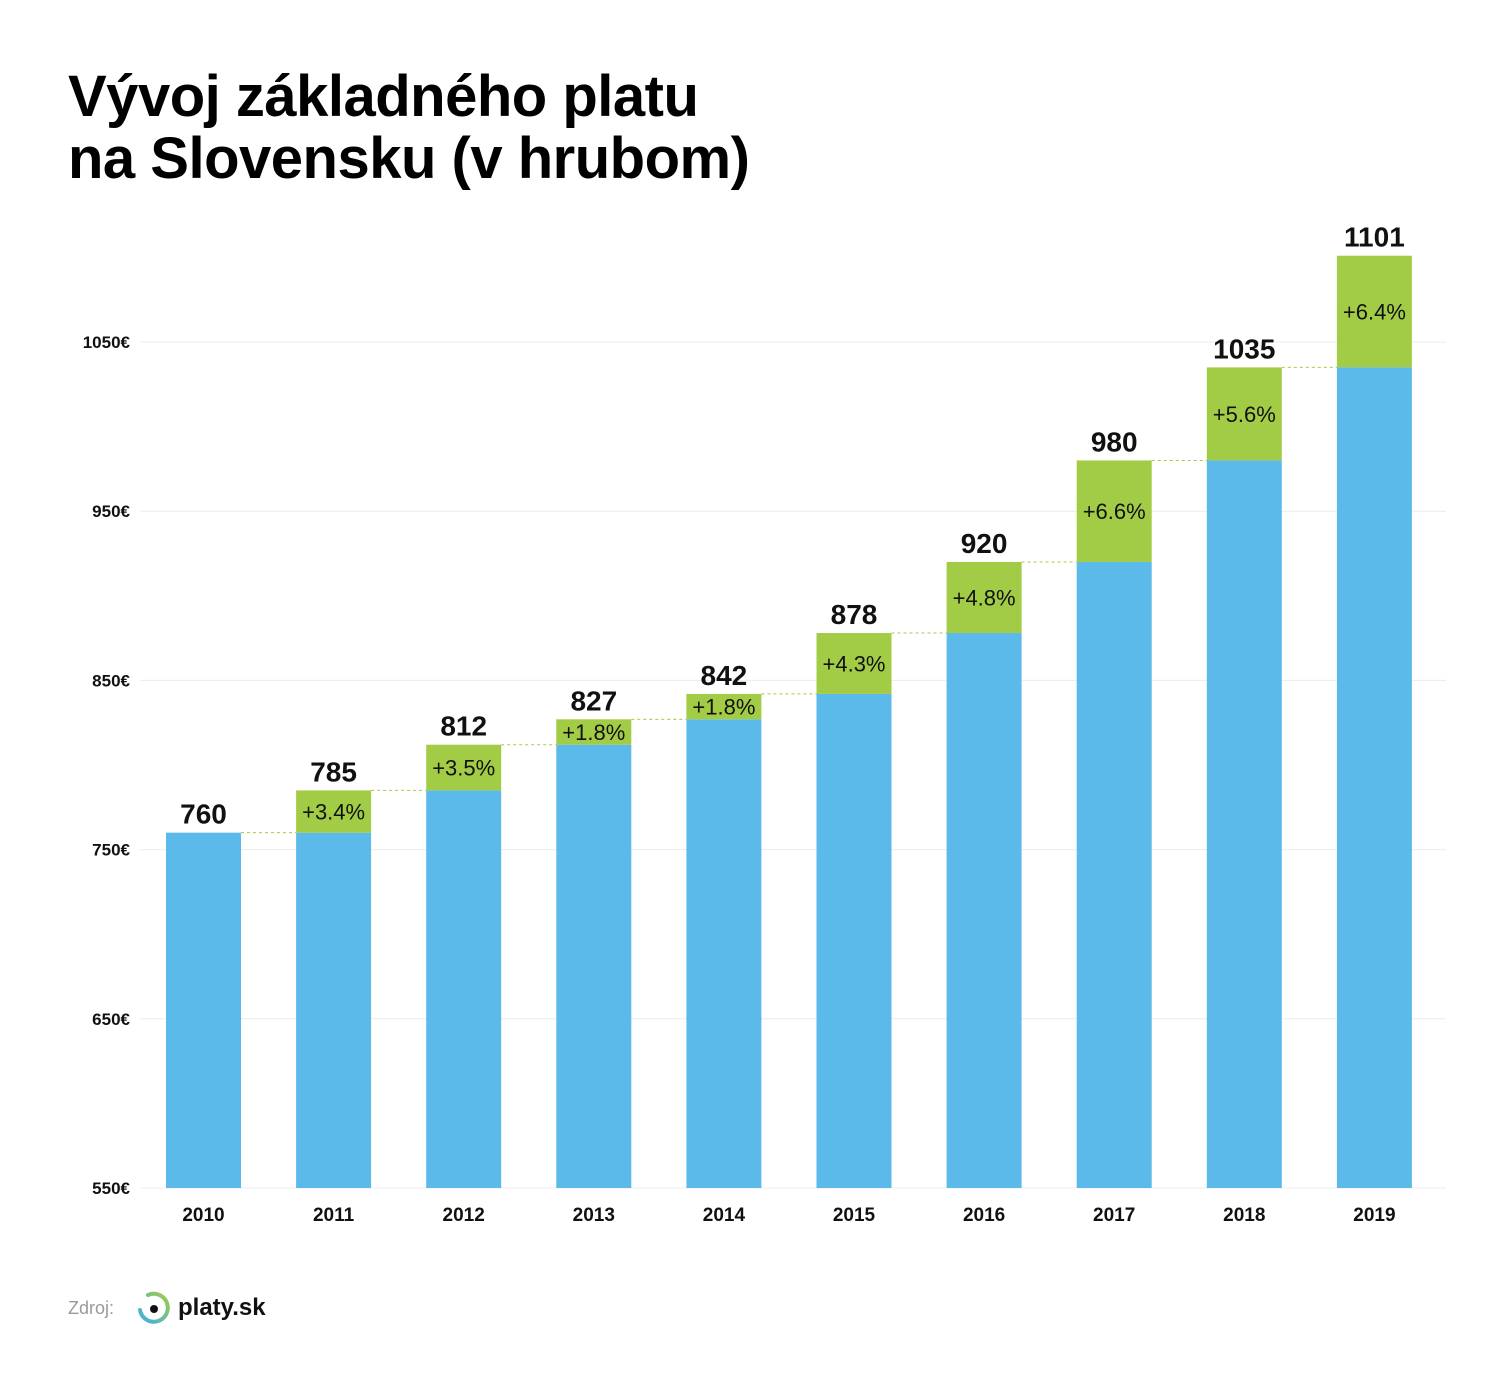  I want to click on bar-base-2019, so click(1374, 777).